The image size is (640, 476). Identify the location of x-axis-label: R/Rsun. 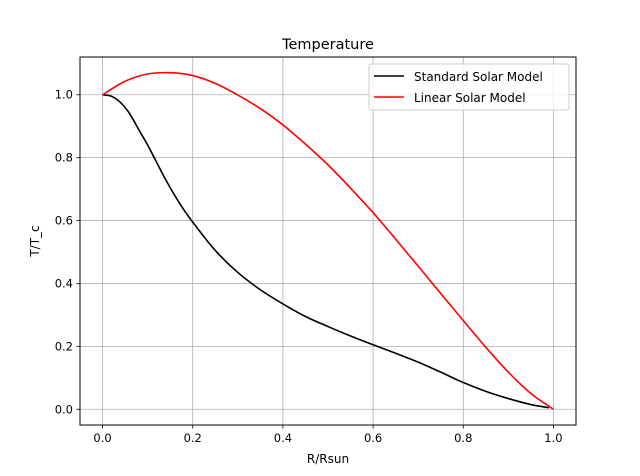
(328, 459).